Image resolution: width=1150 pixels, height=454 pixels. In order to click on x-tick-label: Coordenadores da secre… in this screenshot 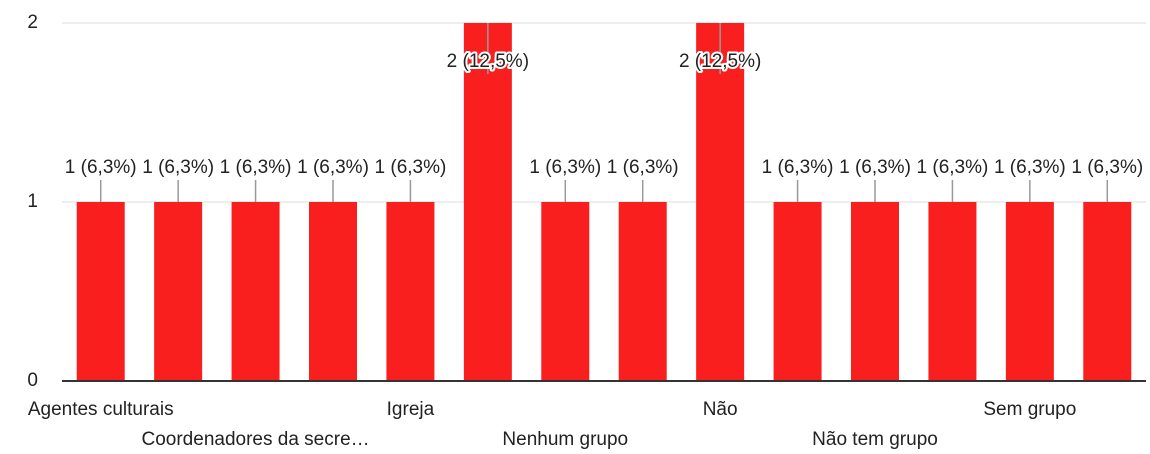, I will do `click(256, 439)`.